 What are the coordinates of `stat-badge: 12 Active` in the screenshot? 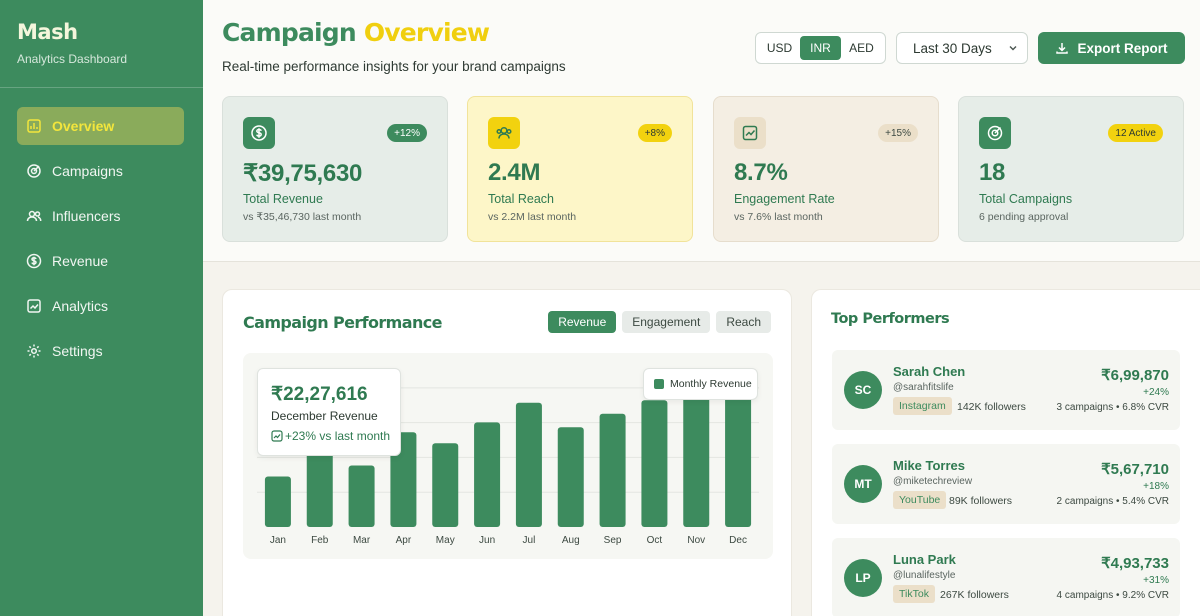 It's located at (1135, 133).